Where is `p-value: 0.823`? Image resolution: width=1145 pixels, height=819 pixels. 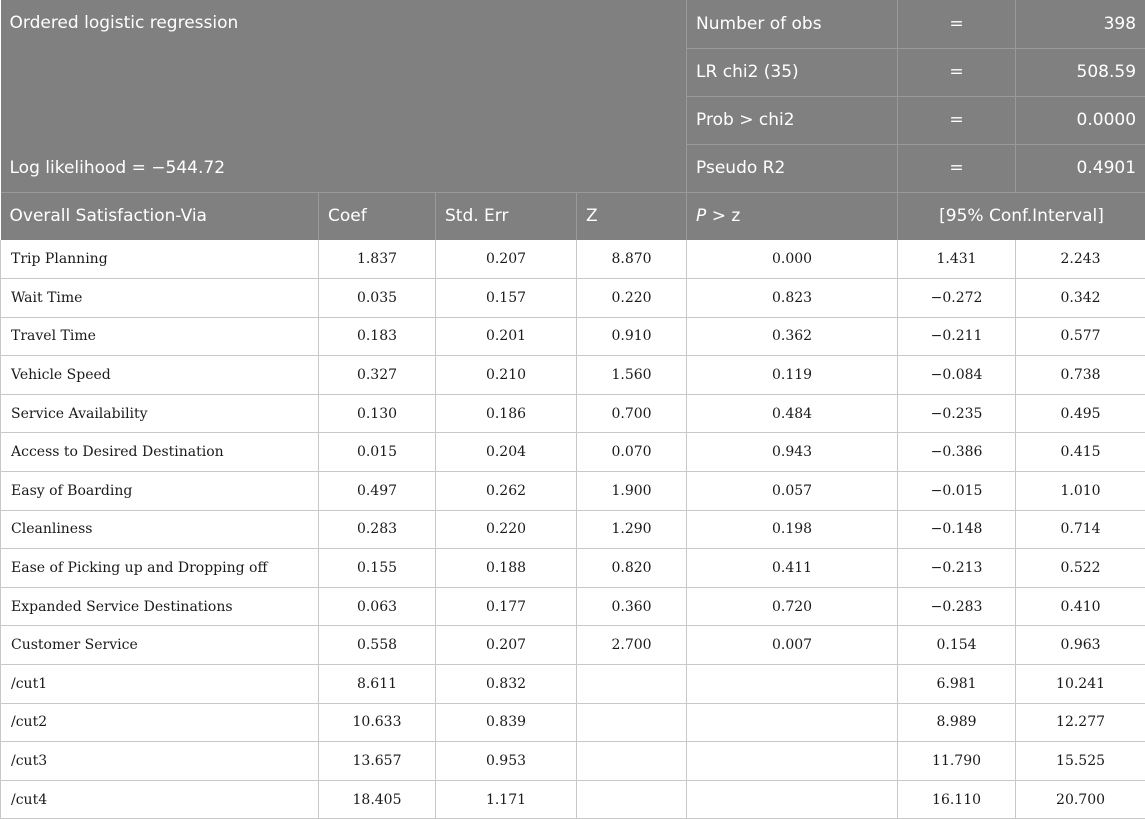 p-value: 0.823 is located at coordinates (792, 298).